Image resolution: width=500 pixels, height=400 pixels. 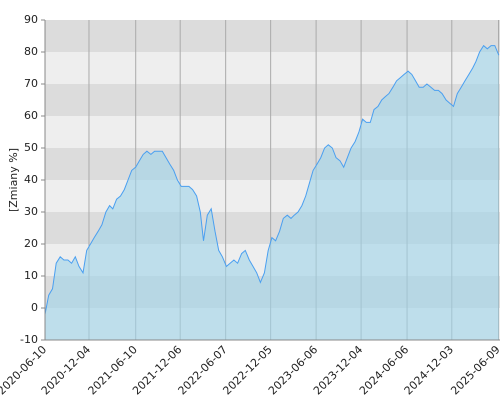 I want to click on y-tick-label: -10, so click(x=29, y=339).